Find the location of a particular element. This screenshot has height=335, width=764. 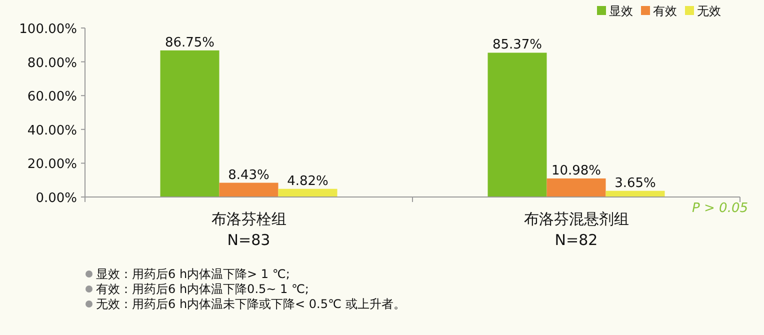

text: 8.43% is located at coordinates (249, 175).